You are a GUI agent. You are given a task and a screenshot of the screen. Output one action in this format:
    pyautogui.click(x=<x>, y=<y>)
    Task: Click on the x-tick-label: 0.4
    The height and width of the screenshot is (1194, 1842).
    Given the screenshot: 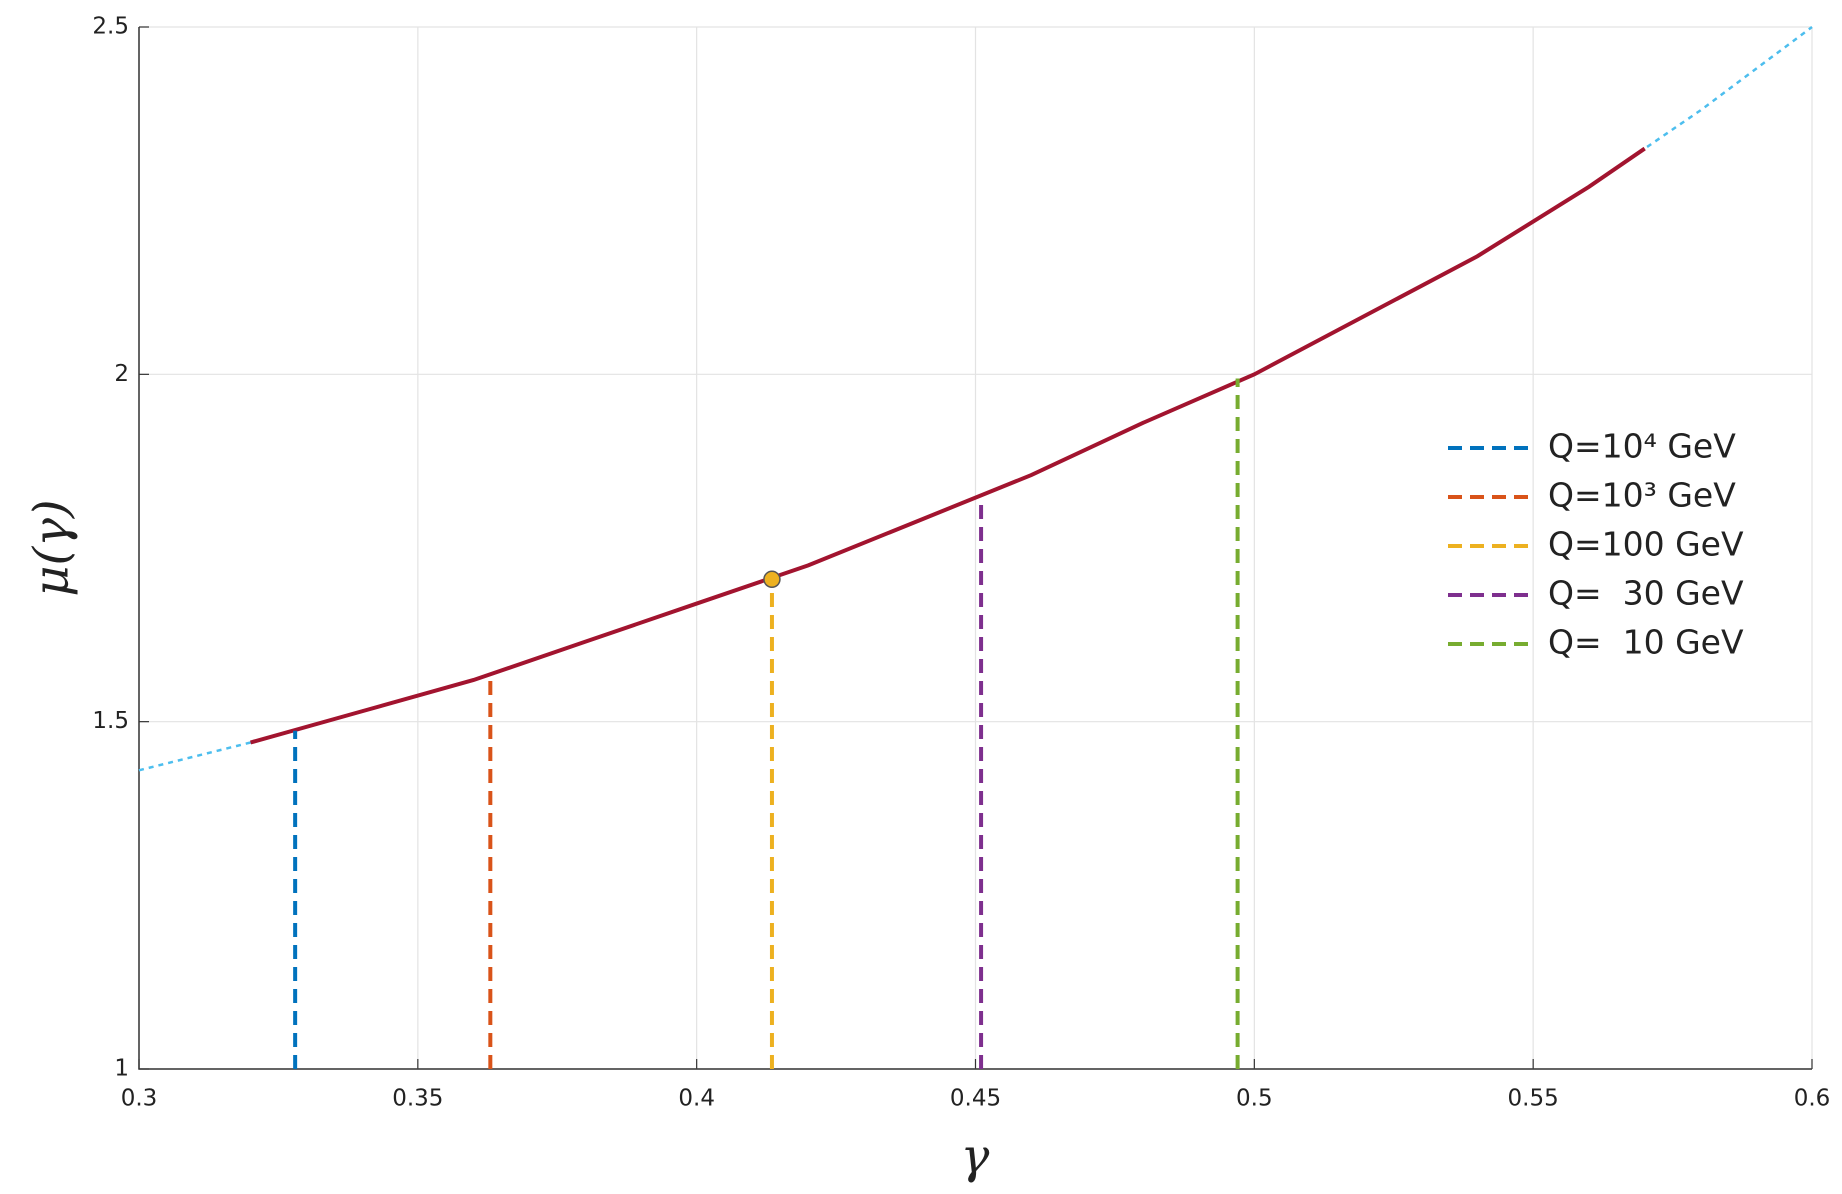 What is the action you would take?
    pyautogui.click(x=696, y=1099)
    